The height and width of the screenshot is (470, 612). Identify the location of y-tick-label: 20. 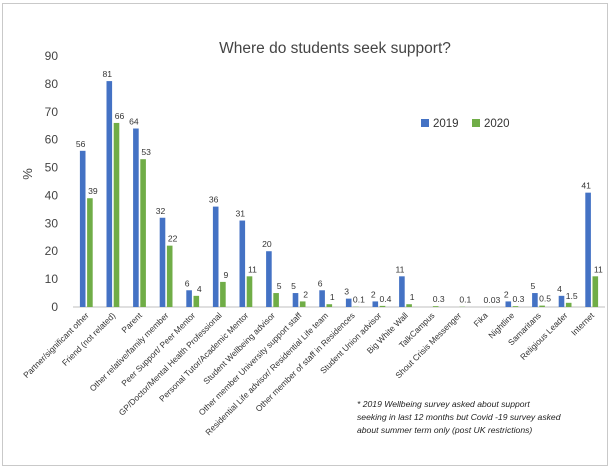
(52, 251).